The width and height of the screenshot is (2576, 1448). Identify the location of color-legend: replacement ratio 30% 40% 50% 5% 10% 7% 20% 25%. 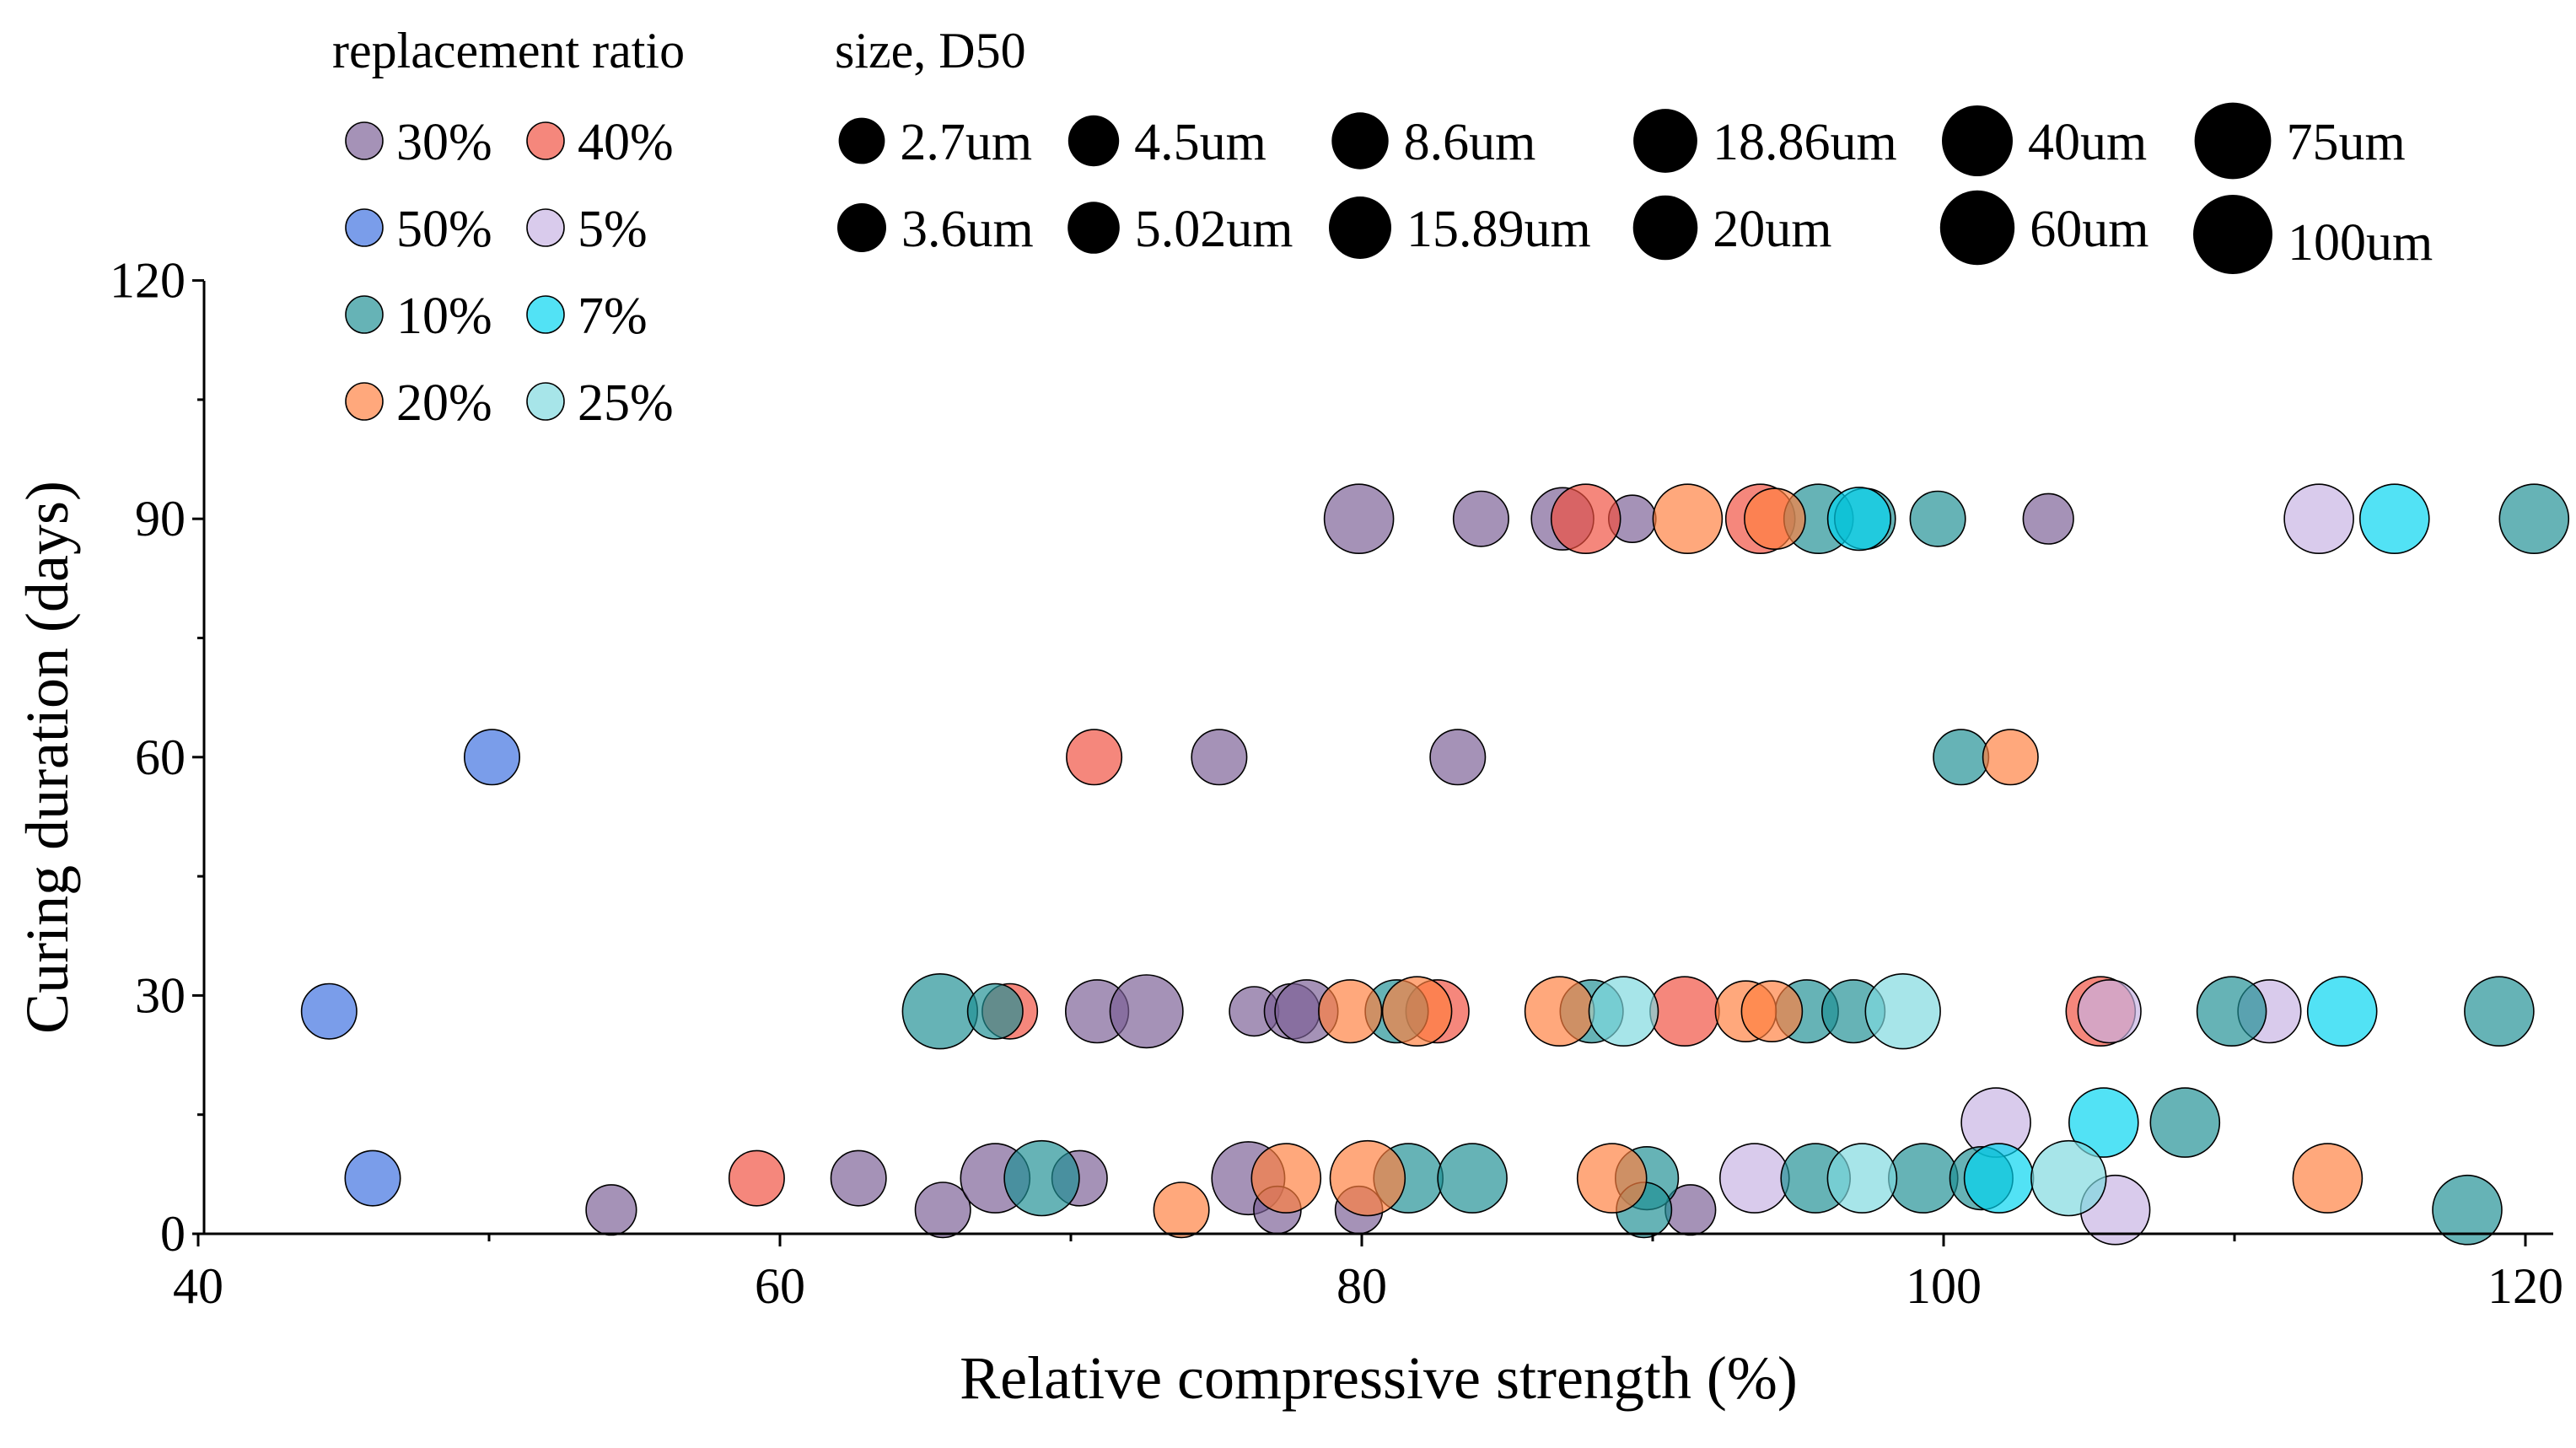
(509, 227).